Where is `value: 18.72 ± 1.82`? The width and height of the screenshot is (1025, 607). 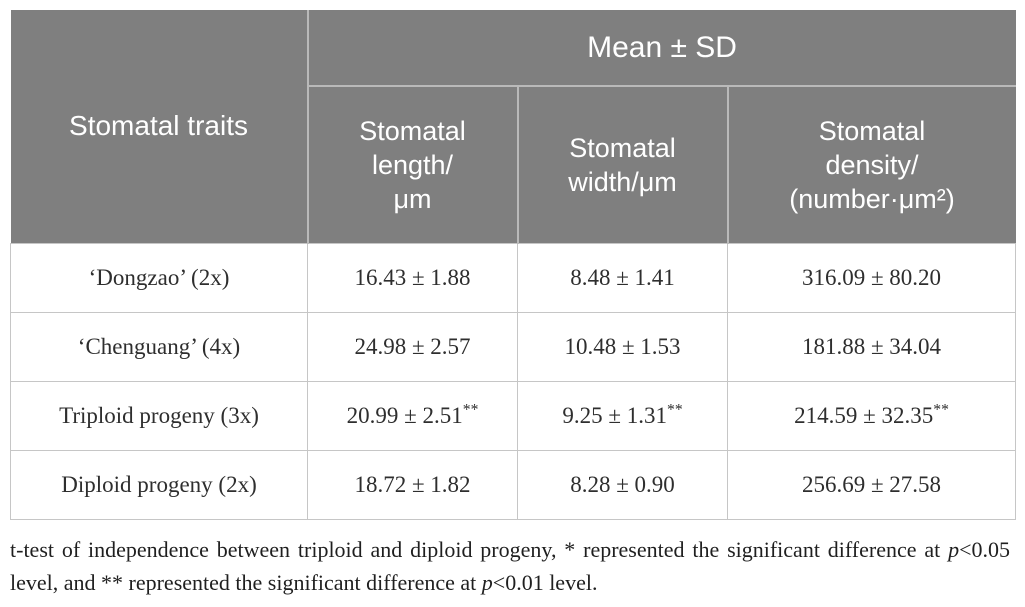 value: 18.72 ± 1.82 is located at coordinates (412, 484).